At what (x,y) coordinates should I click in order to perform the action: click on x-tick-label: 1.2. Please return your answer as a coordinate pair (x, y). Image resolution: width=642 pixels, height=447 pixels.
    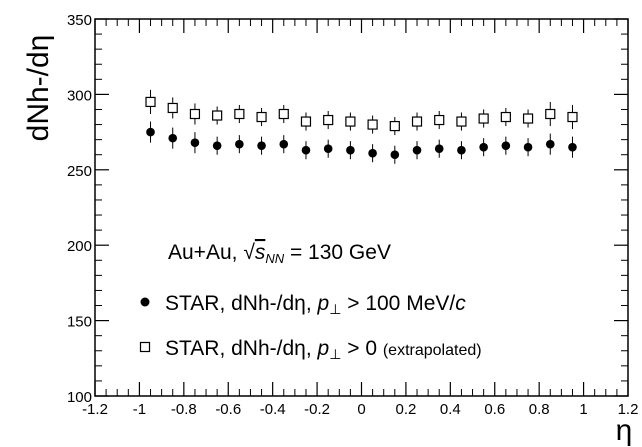
    Looking at the image, I should click on (628, 409).